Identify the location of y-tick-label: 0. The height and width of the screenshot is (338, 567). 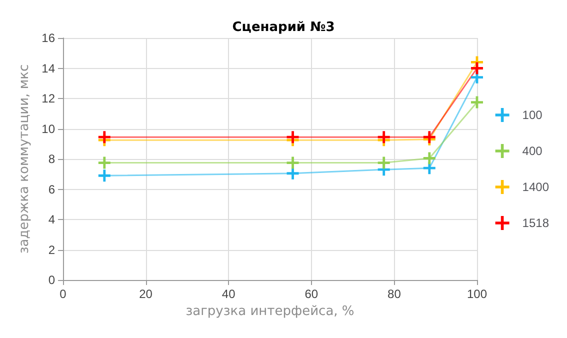
(52, 280).